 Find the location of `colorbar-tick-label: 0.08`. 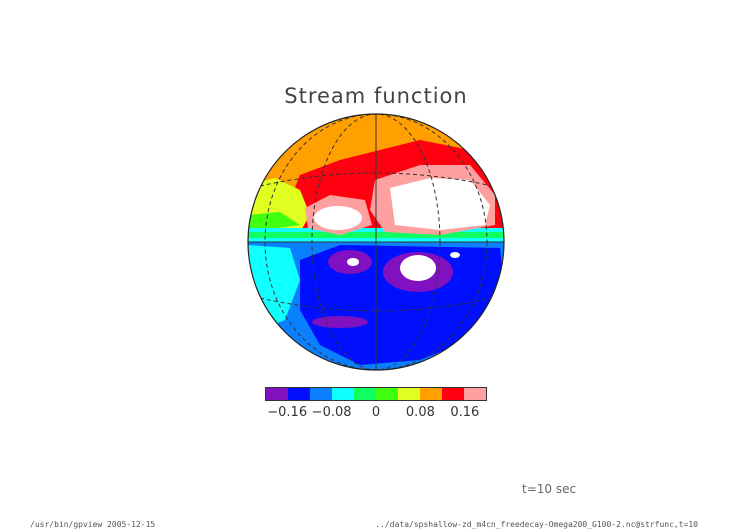

colorbar-tick-label: 0.08 is located at coordinates (420, 412).